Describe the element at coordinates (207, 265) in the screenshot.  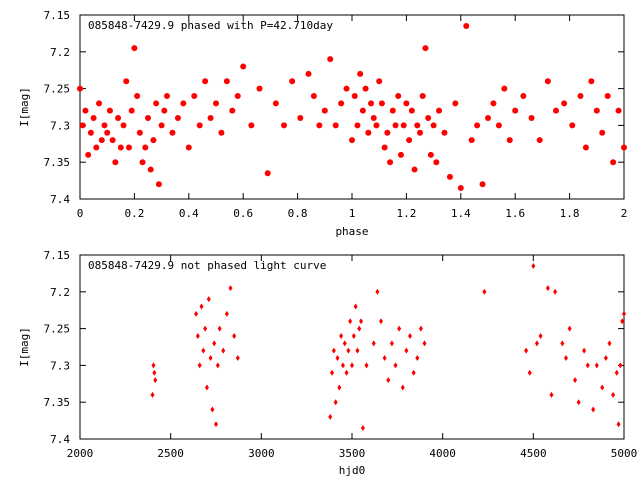
I see `chart-title: 085848-7429.9 not phased light curve` at that location.